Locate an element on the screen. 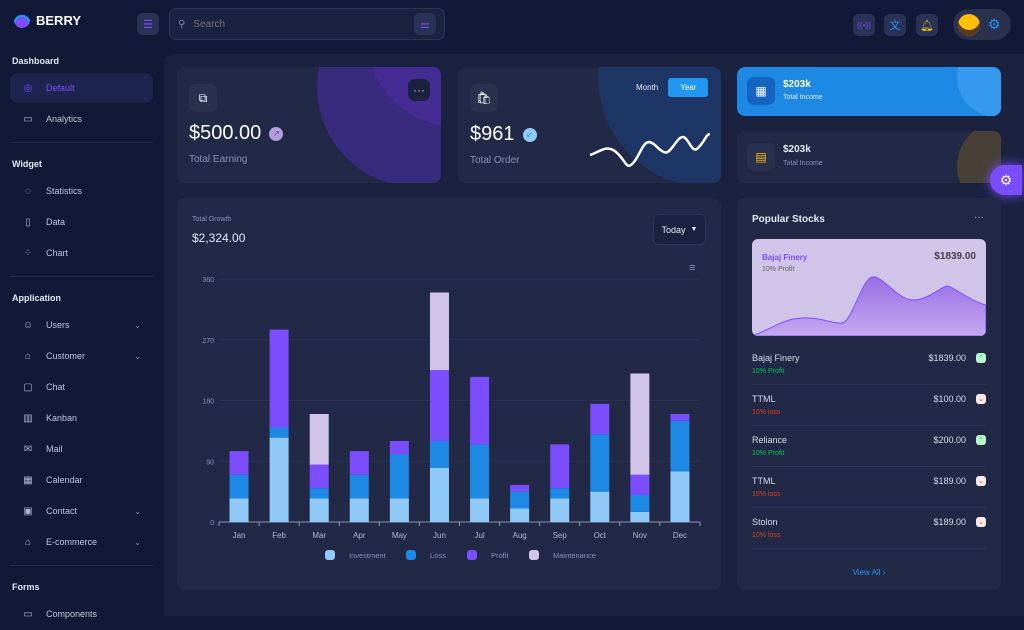 This screenshot has height=630, width=1024. berry-logo-icon is located at coordinates (22, 20).